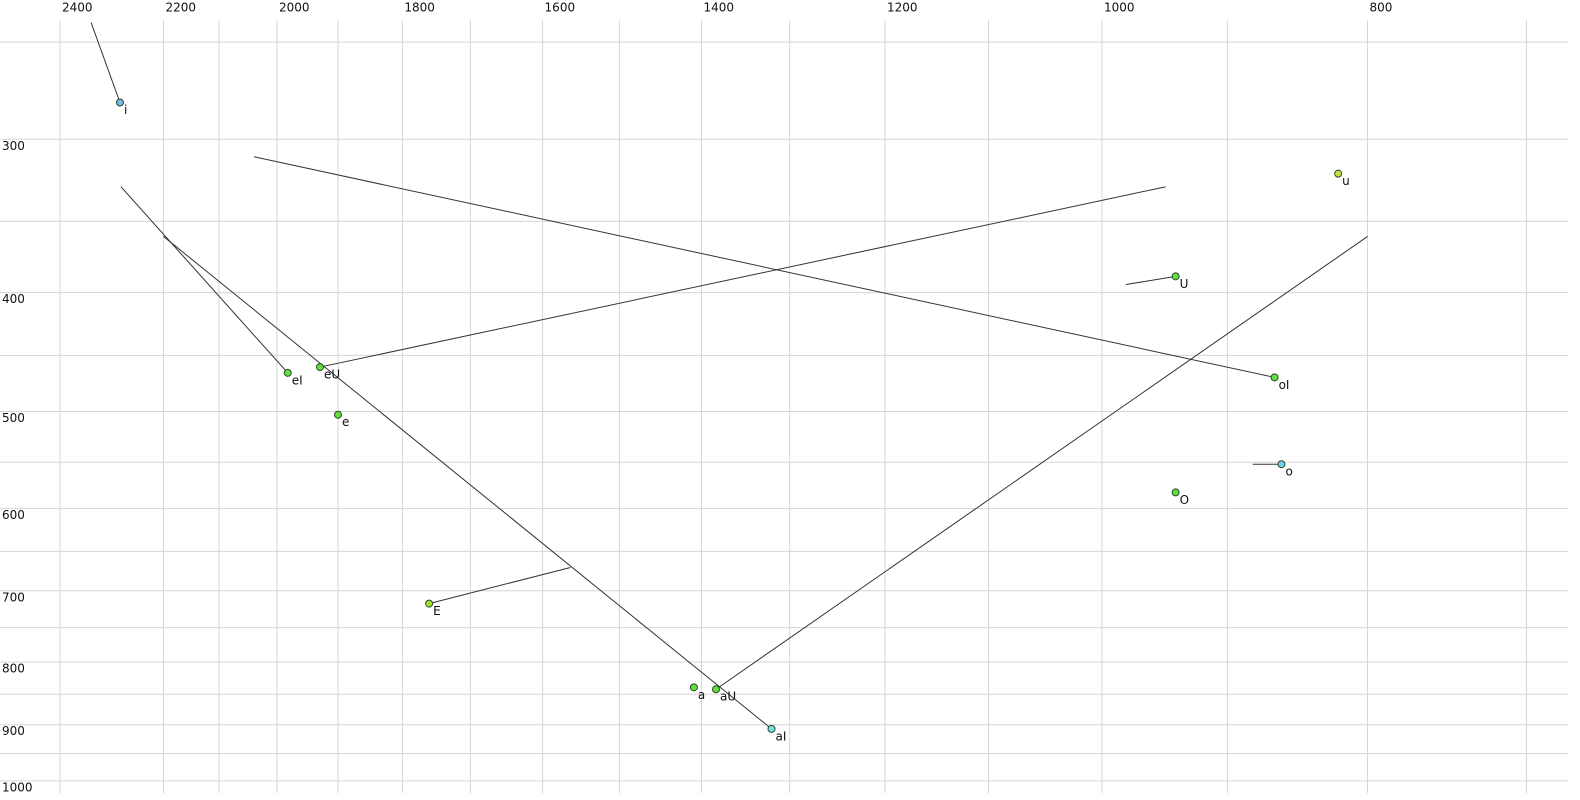 Image resolution: width=1580 pixels, height=800 pixels. What do you see at coordinates (77, 8) in the screenshot?
I see `x-tick-label: 2400` at bounding box center [77, 8].